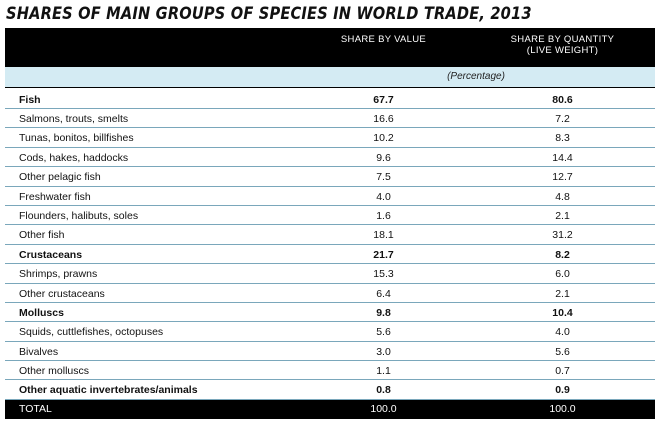  Describe the element at coordinates (562, 39) in the screenshot. I see `column-header-quantity-line1: SHARE BY QUANTITY` at that location.